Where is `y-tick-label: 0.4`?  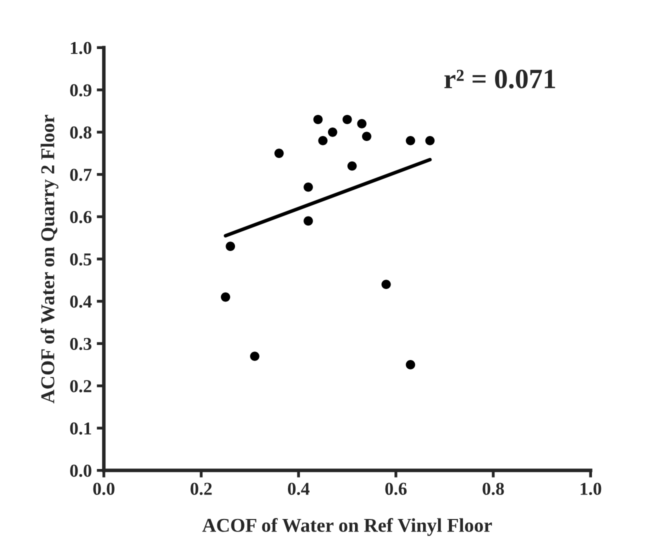
y-tick-label: 0.4 is located at coordinates (81, 302).